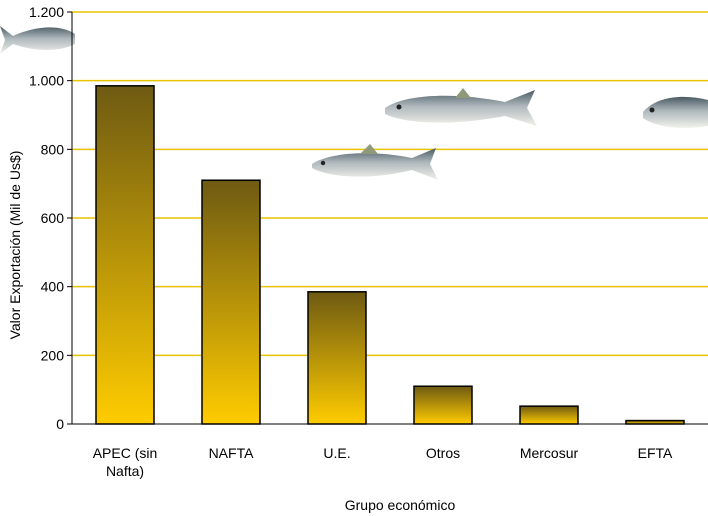 The image size is (708, 516). I want to click on y-tick-label: 200, so click(53, 355).